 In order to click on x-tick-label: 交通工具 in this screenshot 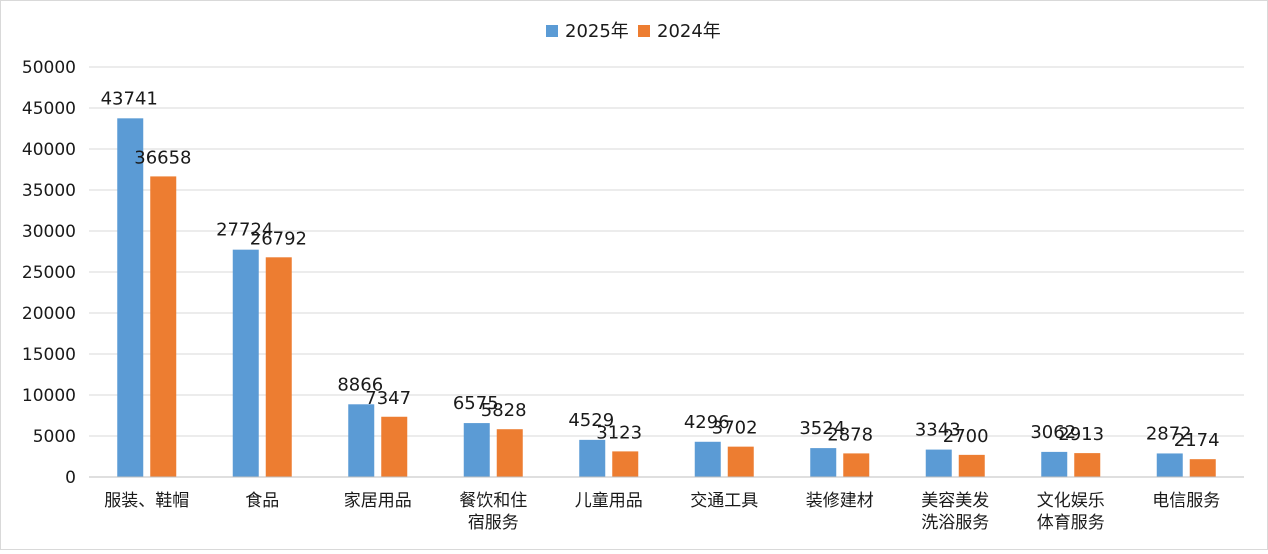, I will do `click(724, 501)`.